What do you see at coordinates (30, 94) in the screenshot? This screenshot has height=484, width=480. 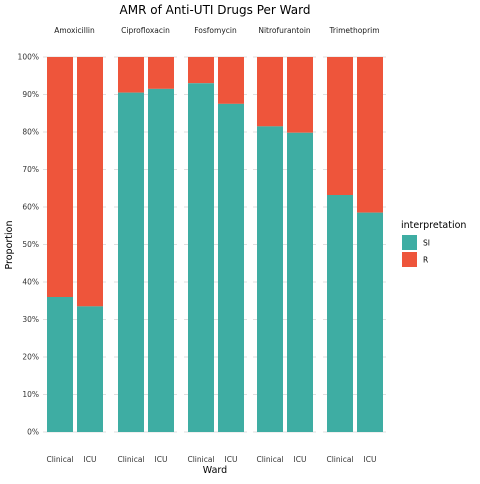 I see `y-tick-label: 90%` at bounding box center [30, 94].